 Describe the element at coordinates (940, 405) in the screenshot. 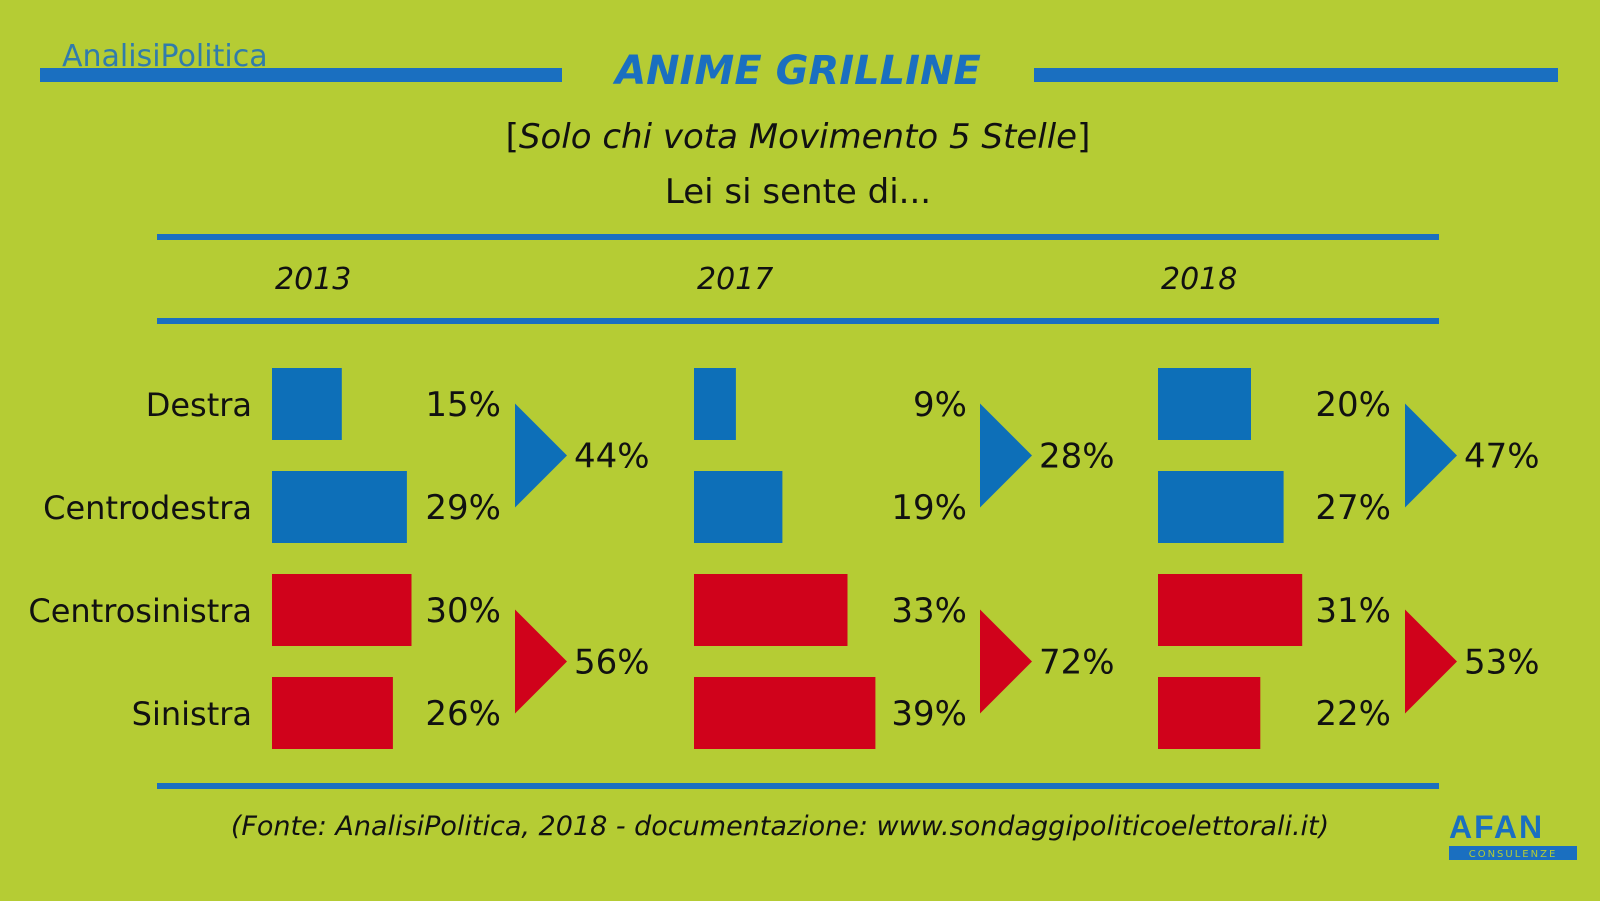

I see `value-label-2017-destra: 9%` at that location.